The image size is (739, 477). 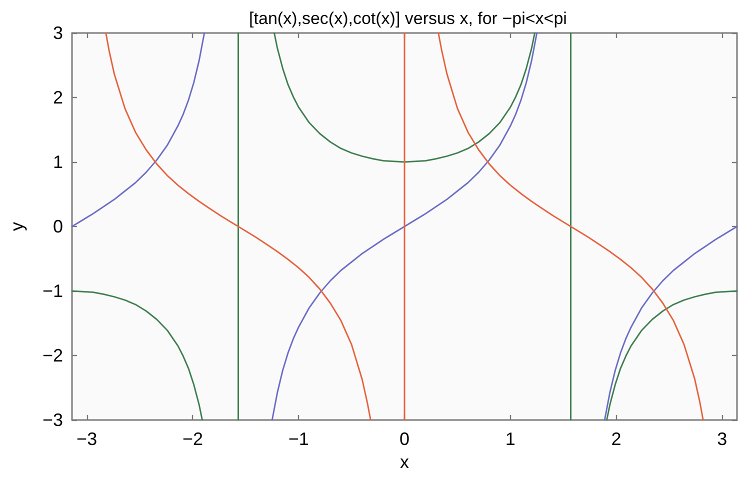 I want to click on x-tick-label: −1, so click(x=298, y=439).